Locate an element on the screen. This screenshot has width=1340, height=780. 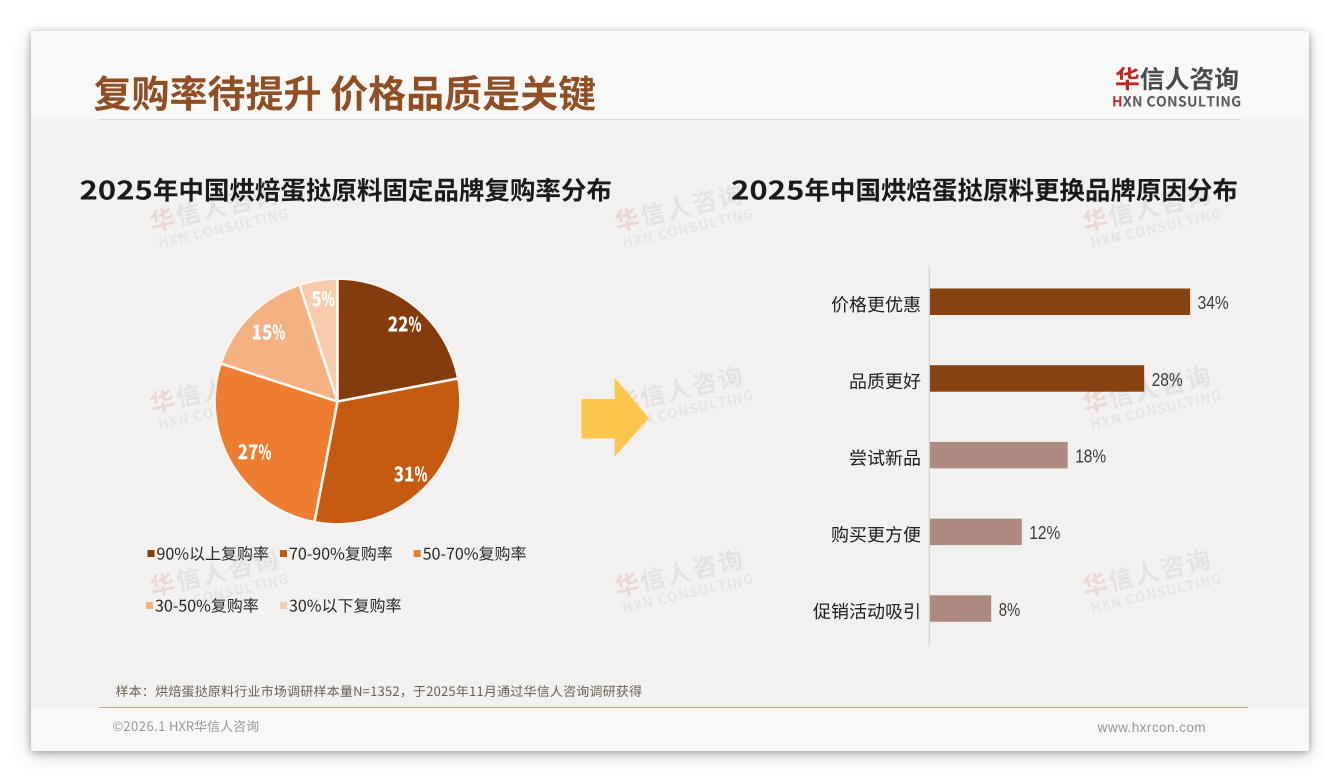
svg-text: 28% is located at coordinates (1167, 380).